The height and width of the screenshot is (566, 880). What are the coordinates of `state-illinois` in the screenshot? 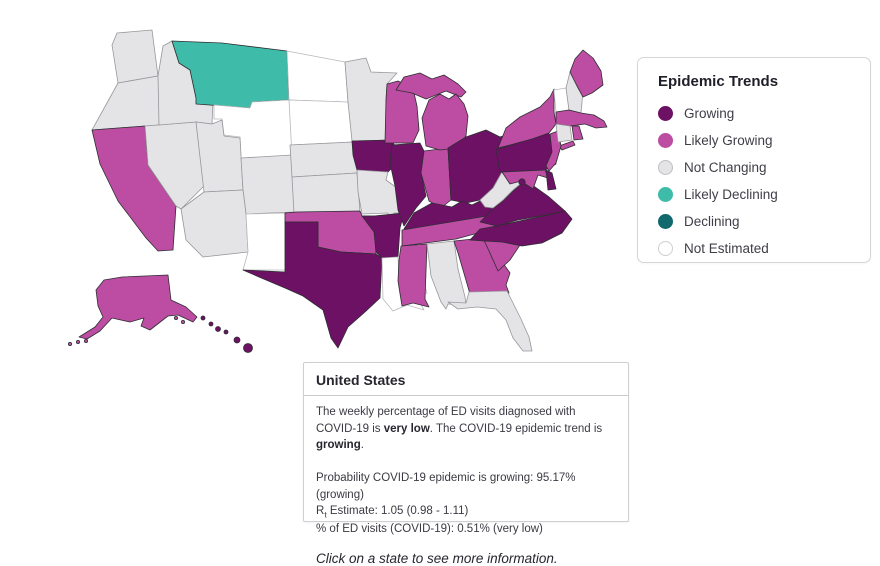 It's located at (408, 184).